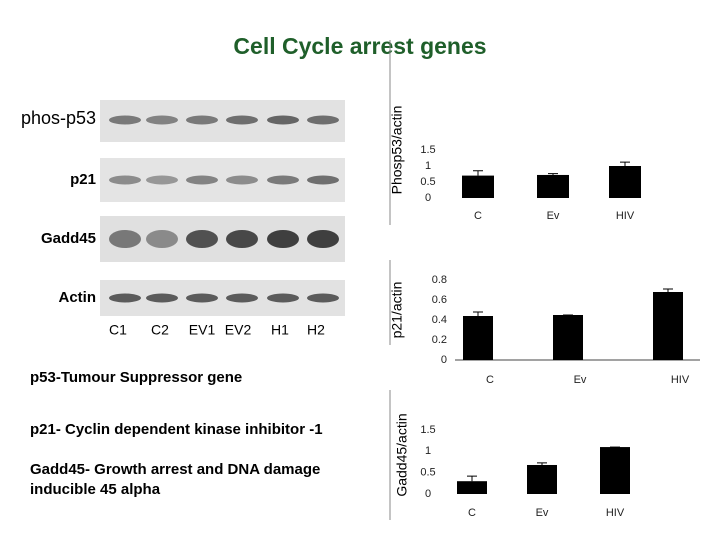  Describe the element at coordinates (83, 179) in the screenshot. I see `blot-row-label: p21` at that location.